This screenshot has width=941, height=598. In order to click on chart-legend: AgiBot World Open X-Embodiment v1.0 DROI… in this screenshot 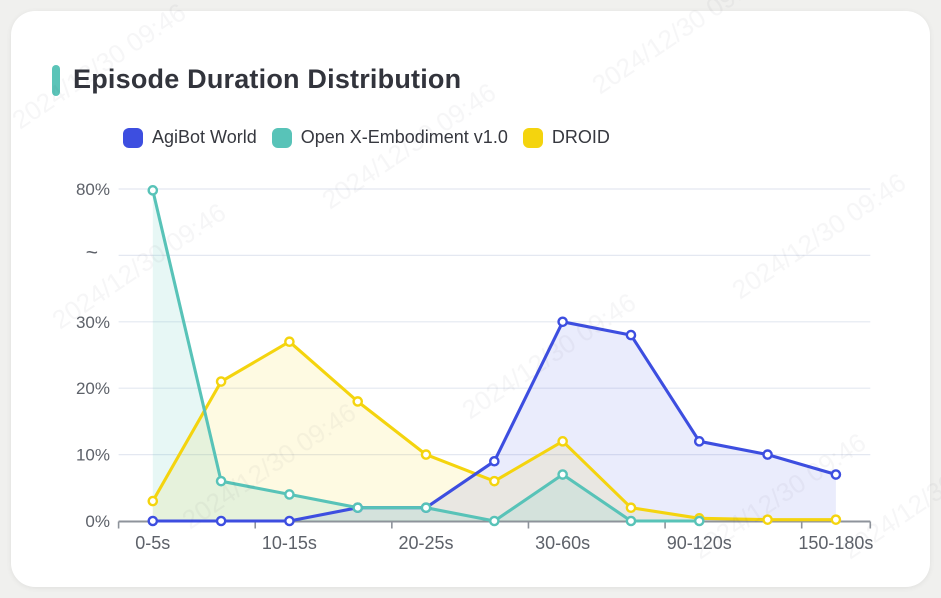, I will do `click(366, 137)`.